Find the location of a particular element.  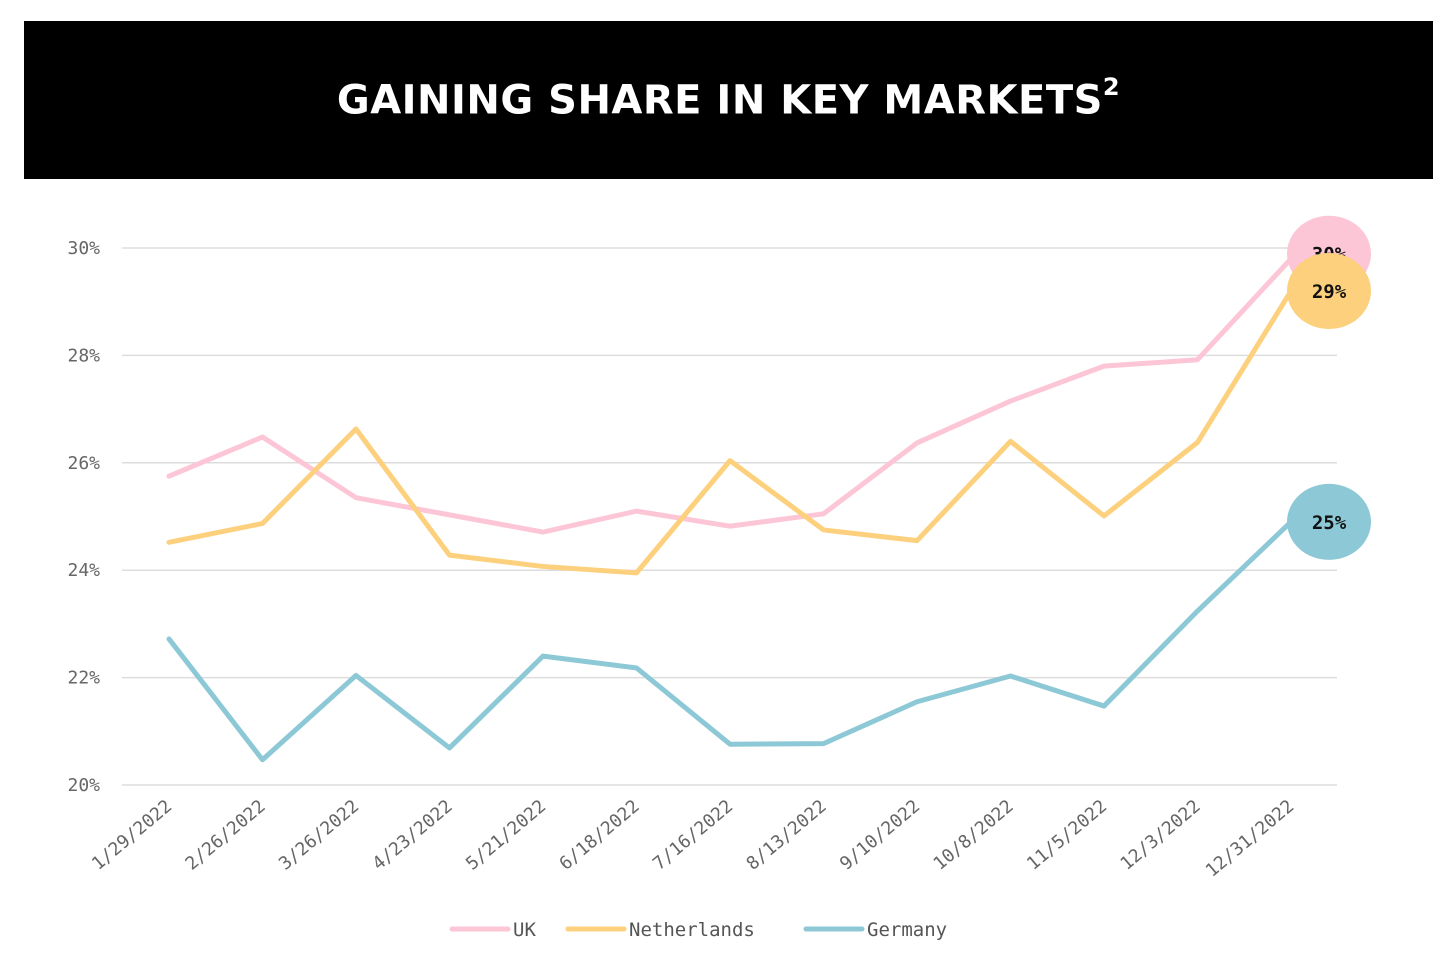

x-tick-label: 6/18/2022 is located at coordinates (599, 835).